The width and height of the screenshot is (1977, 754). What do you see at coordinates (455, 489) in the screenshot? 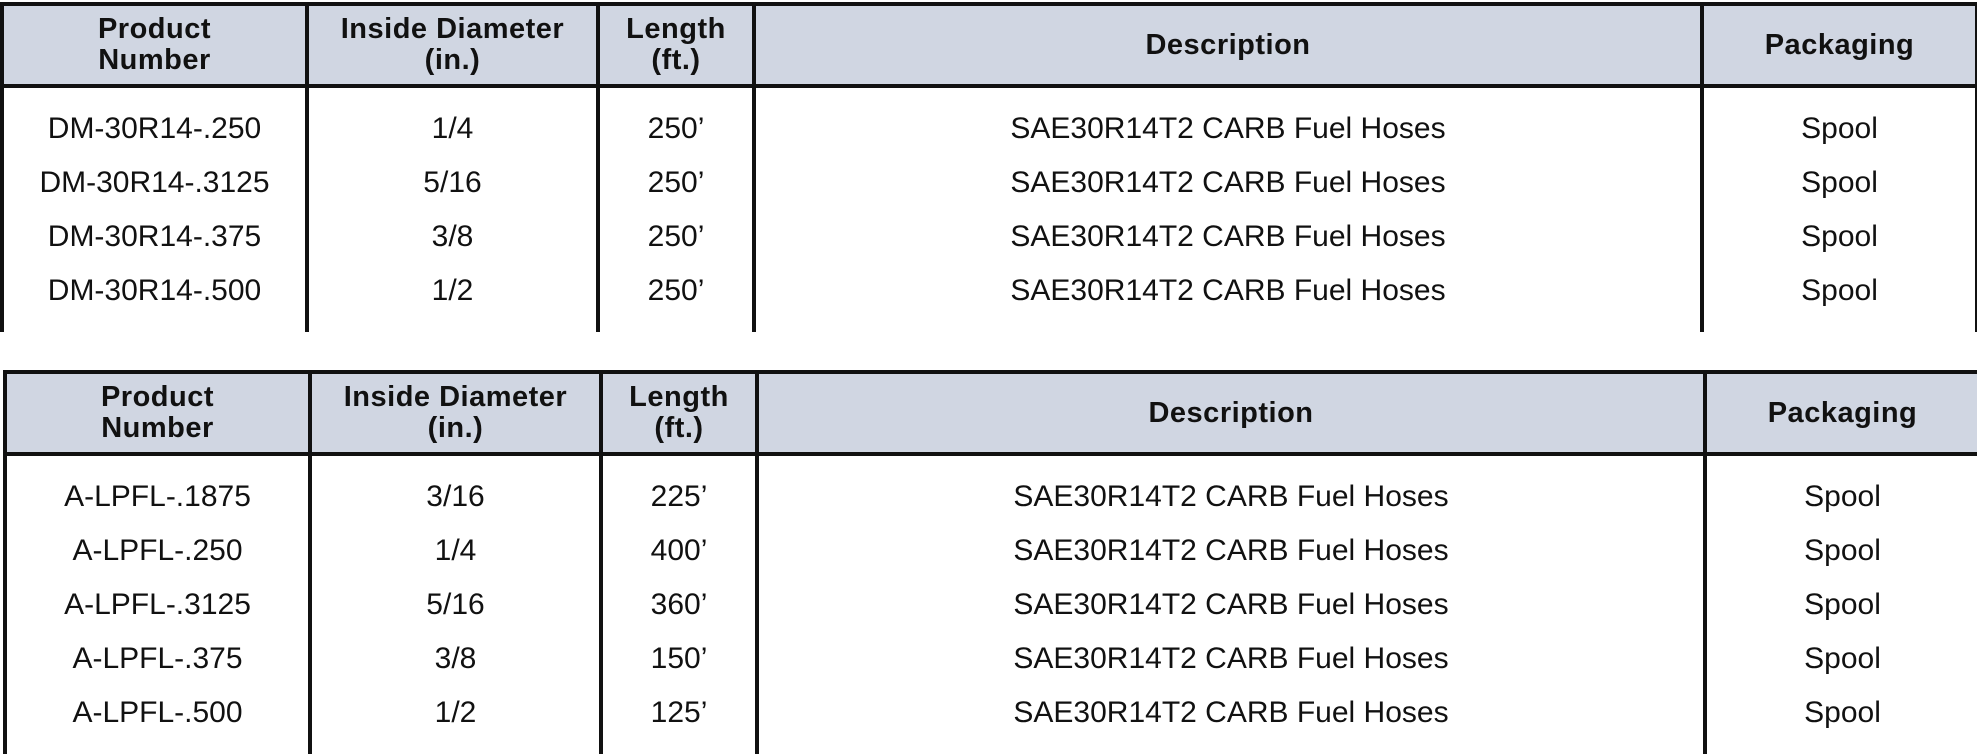
I see `cell-diameter: 3/16` at bounding box center [455, 489].